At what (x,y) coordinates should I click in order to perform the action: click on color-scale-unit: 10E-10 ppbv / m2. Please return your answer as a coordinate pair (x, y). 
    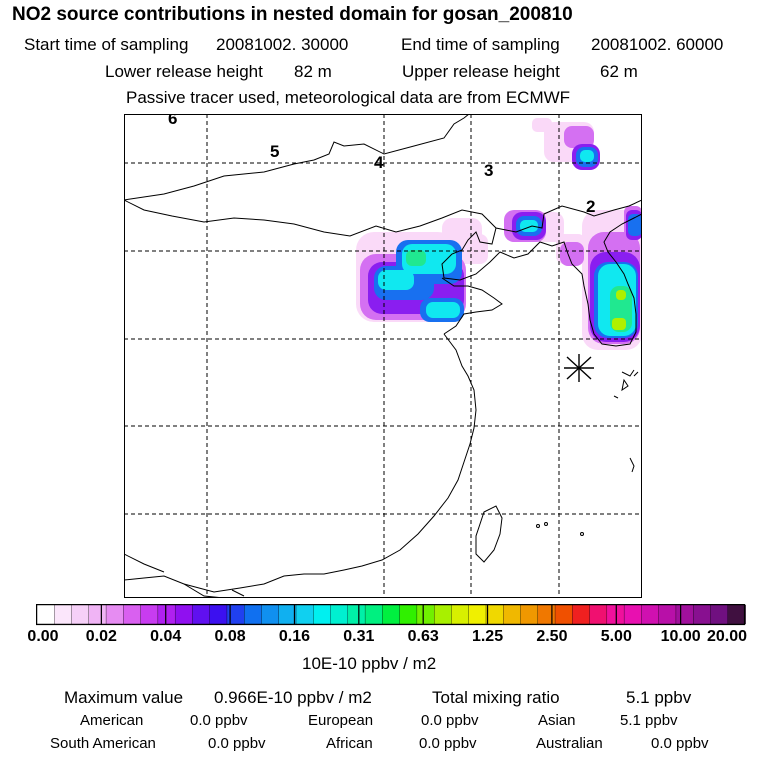
    Looking at the image, I should click on (369, 663).